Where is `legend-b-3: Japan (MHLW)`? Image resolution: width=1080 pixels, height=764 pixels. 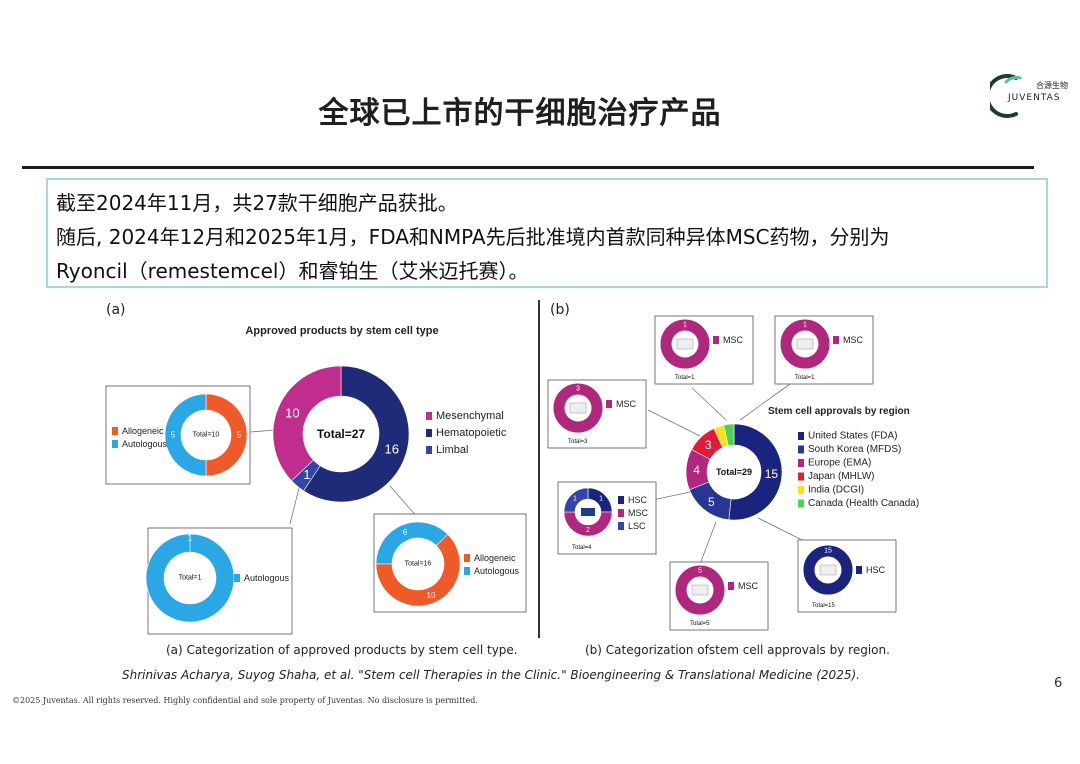
legend-b-3: Japan (MHLW) is located at coordinates (841, 476).